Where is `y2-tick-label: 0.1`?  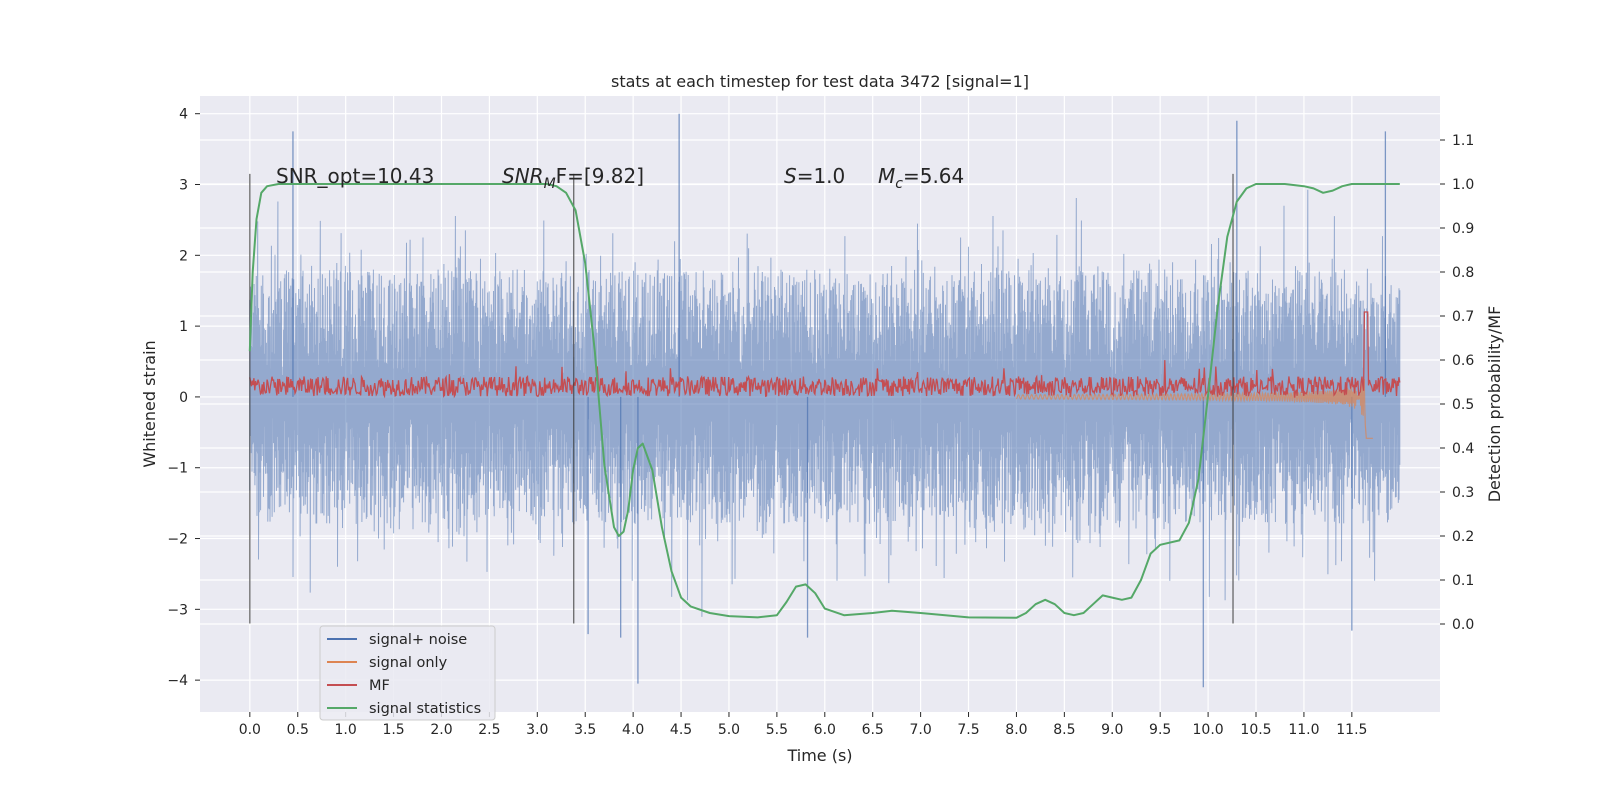
y2-tick-label: 0.1 is located at coordinates (1463, 581).